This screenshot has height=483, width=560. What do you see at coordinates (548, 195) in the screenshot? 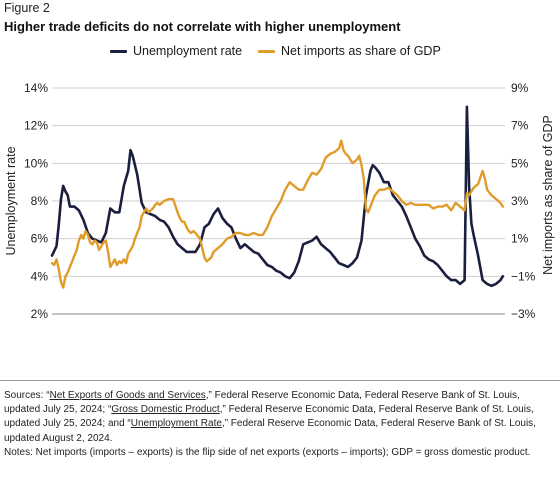
I see `y-axis-right-title: Net imports as share of GDP` at bounding box center [548, 195].